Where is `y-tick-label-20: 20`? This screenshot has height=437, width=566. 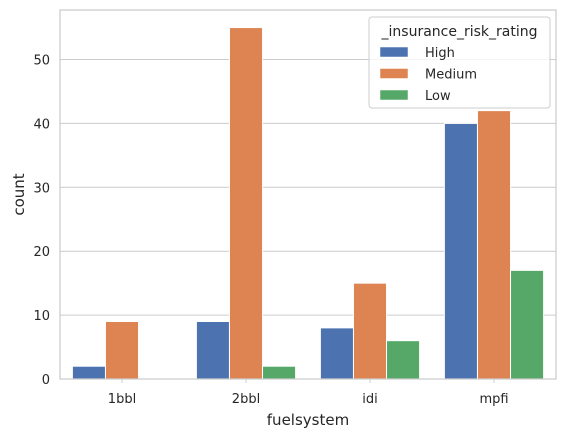 y-tick-label-20: 20 is located at coordinates (41, 252).